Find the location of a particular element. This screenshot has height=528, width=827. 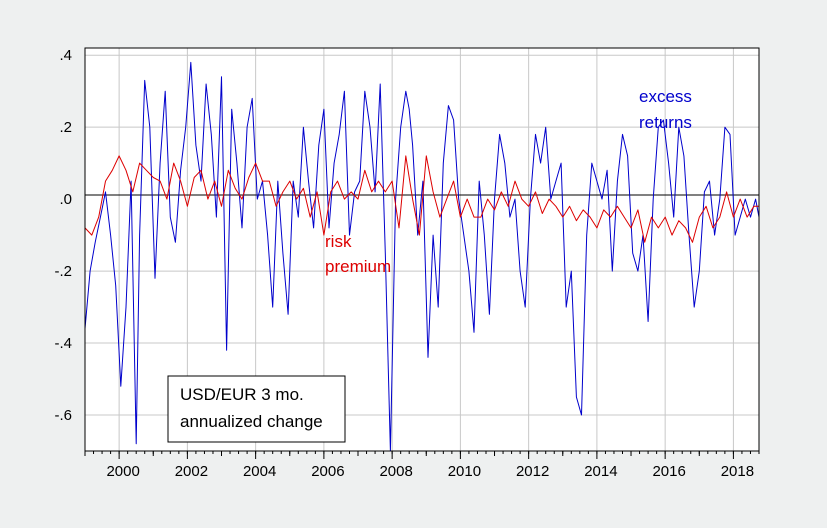

y-tick-label: -.4 is located at coordinates (63, 343).